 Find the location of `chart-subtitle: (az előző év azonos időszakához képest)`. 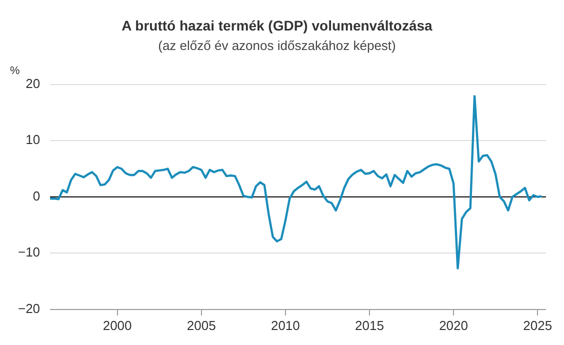

chart-subtitle: (az előző év azonos időszakához képest) is located at coordinates (277, 46).